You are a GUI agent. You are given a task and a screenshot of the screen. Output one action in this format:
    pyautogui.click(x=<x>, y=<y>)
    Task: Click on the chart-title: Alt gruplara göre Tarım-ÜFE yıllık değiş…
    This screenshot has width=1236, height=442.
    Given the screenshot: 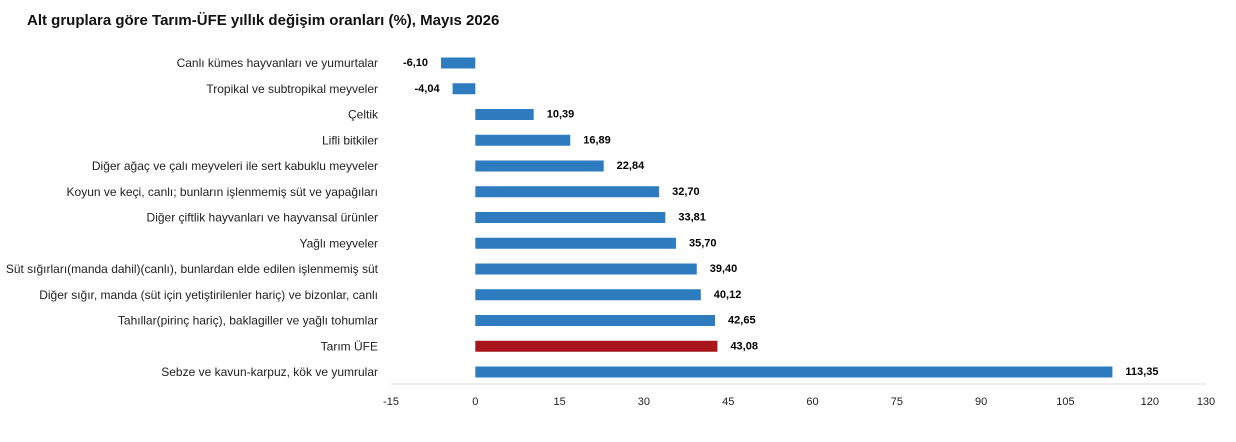 What is the action you would take?
    pyautogui.click(x=263, y=20)
    